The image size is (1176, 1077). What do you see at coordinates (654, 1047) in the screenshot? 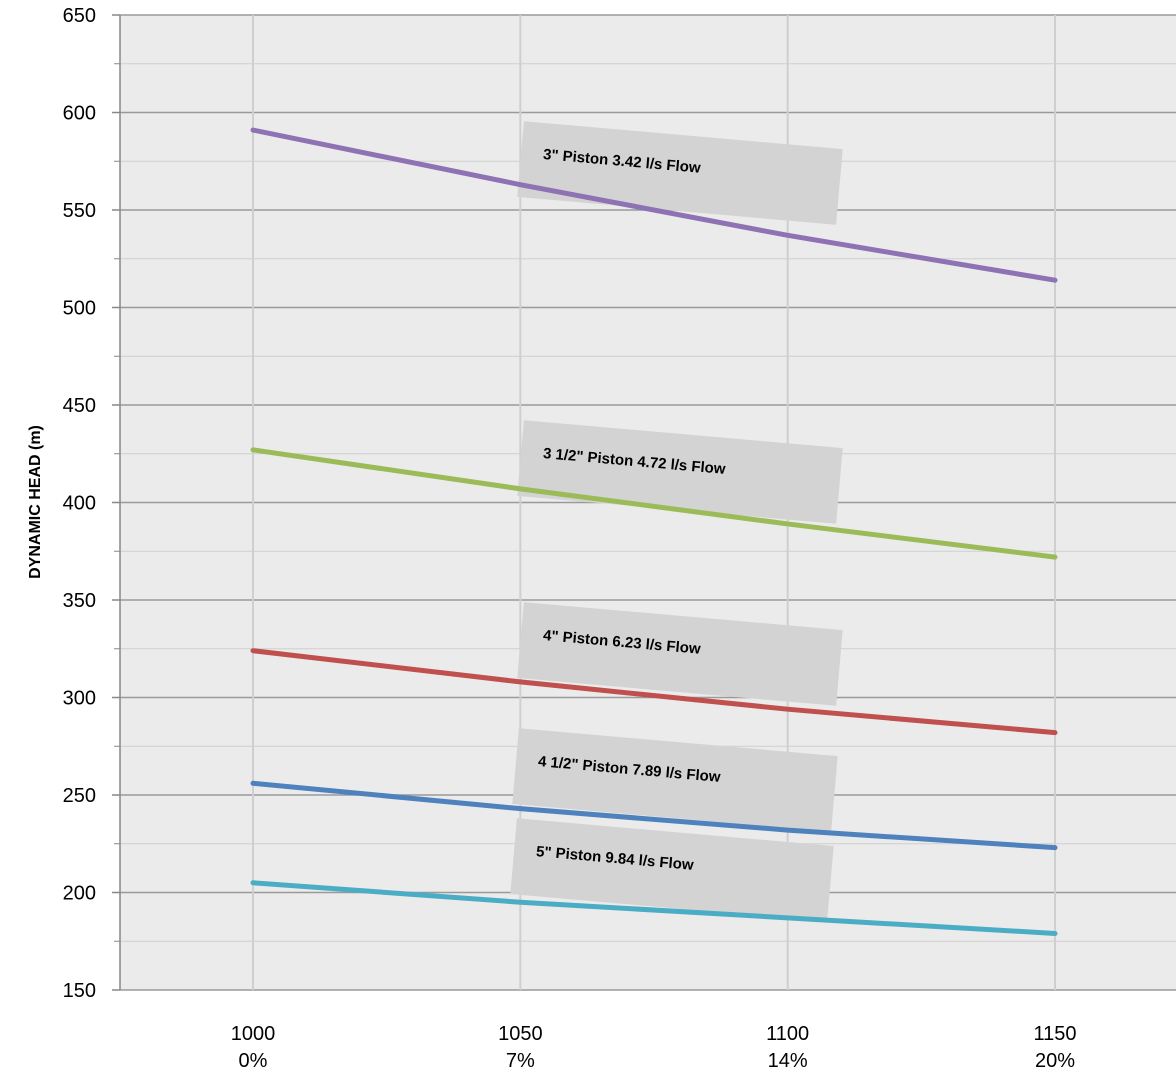
I see `x-tick-labels: 1000 0% 1050 7% 1100 14% 1150 20%` at bounding box center [654, 1047].